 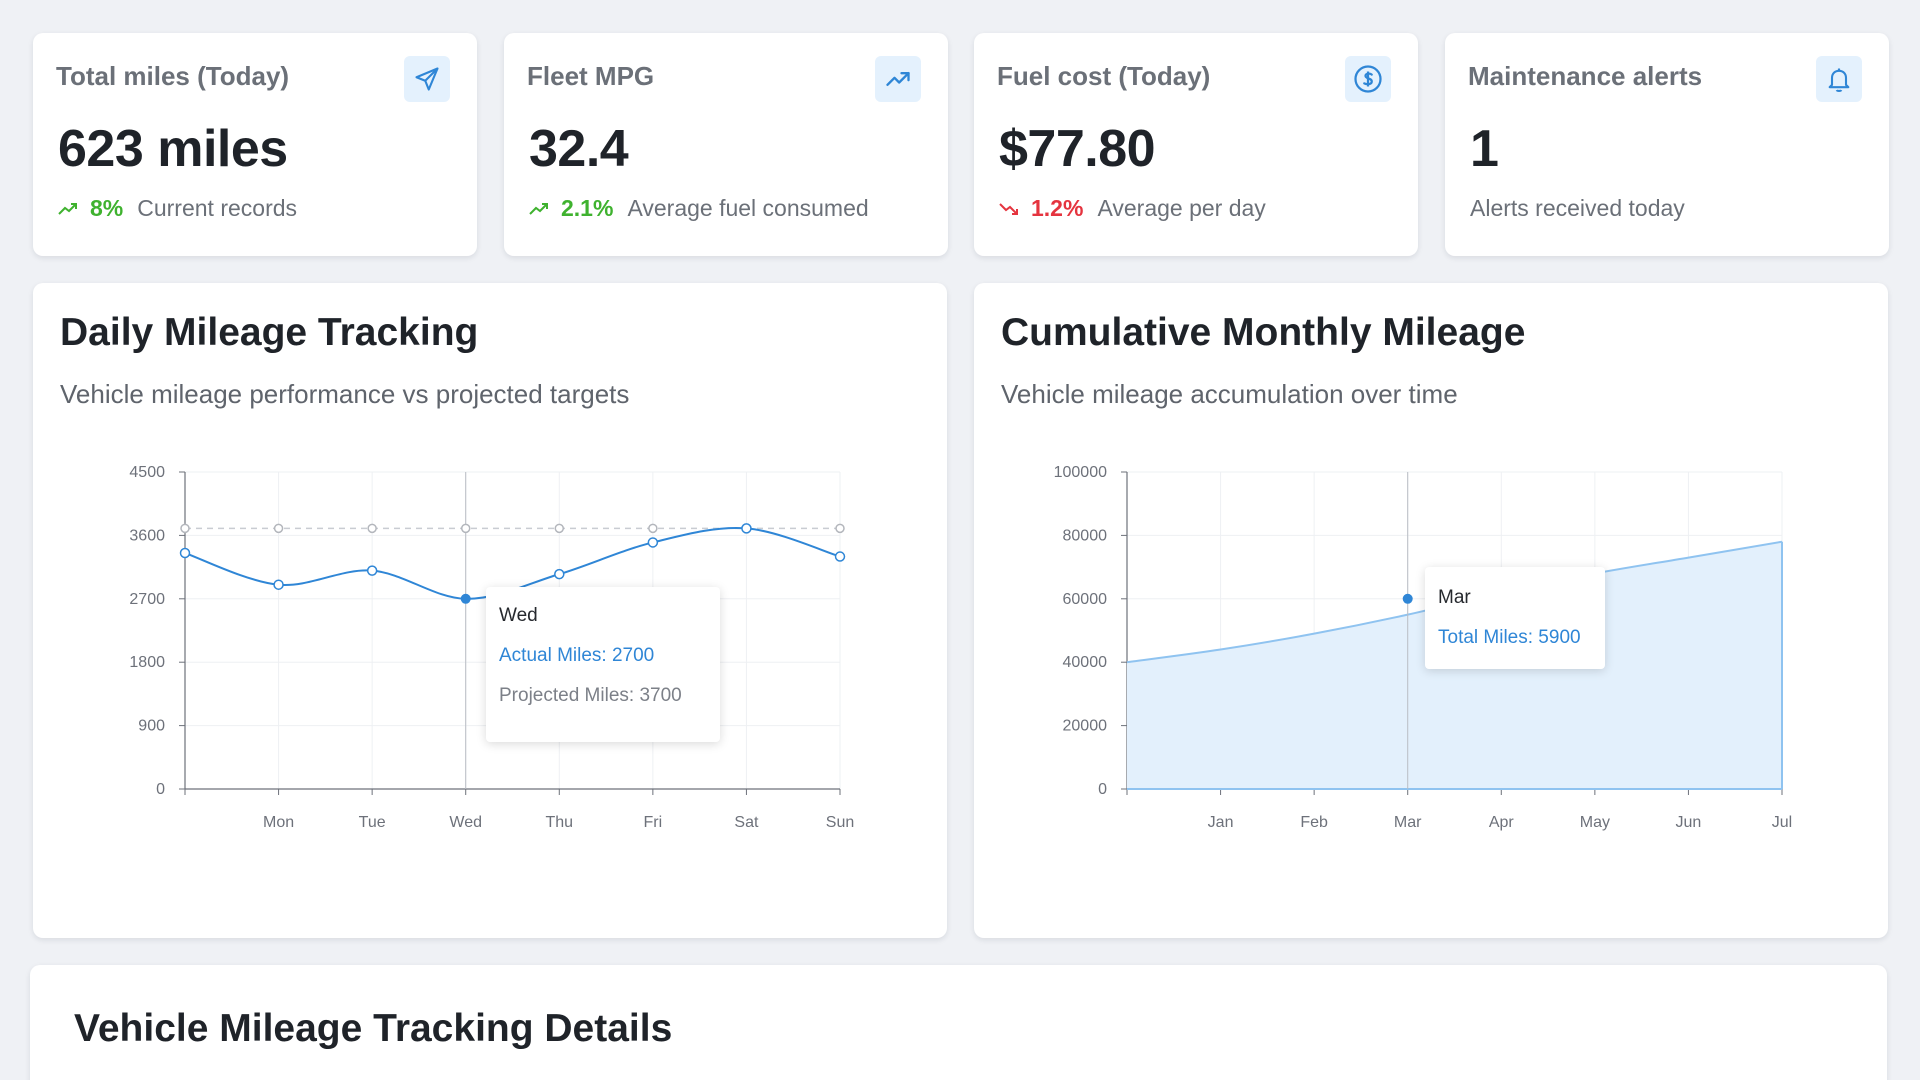 What do you see at coordinates (173, 76) in the screenshot?
I see `stat-title: Total miles (Today)` at bounding box center [173, 76].